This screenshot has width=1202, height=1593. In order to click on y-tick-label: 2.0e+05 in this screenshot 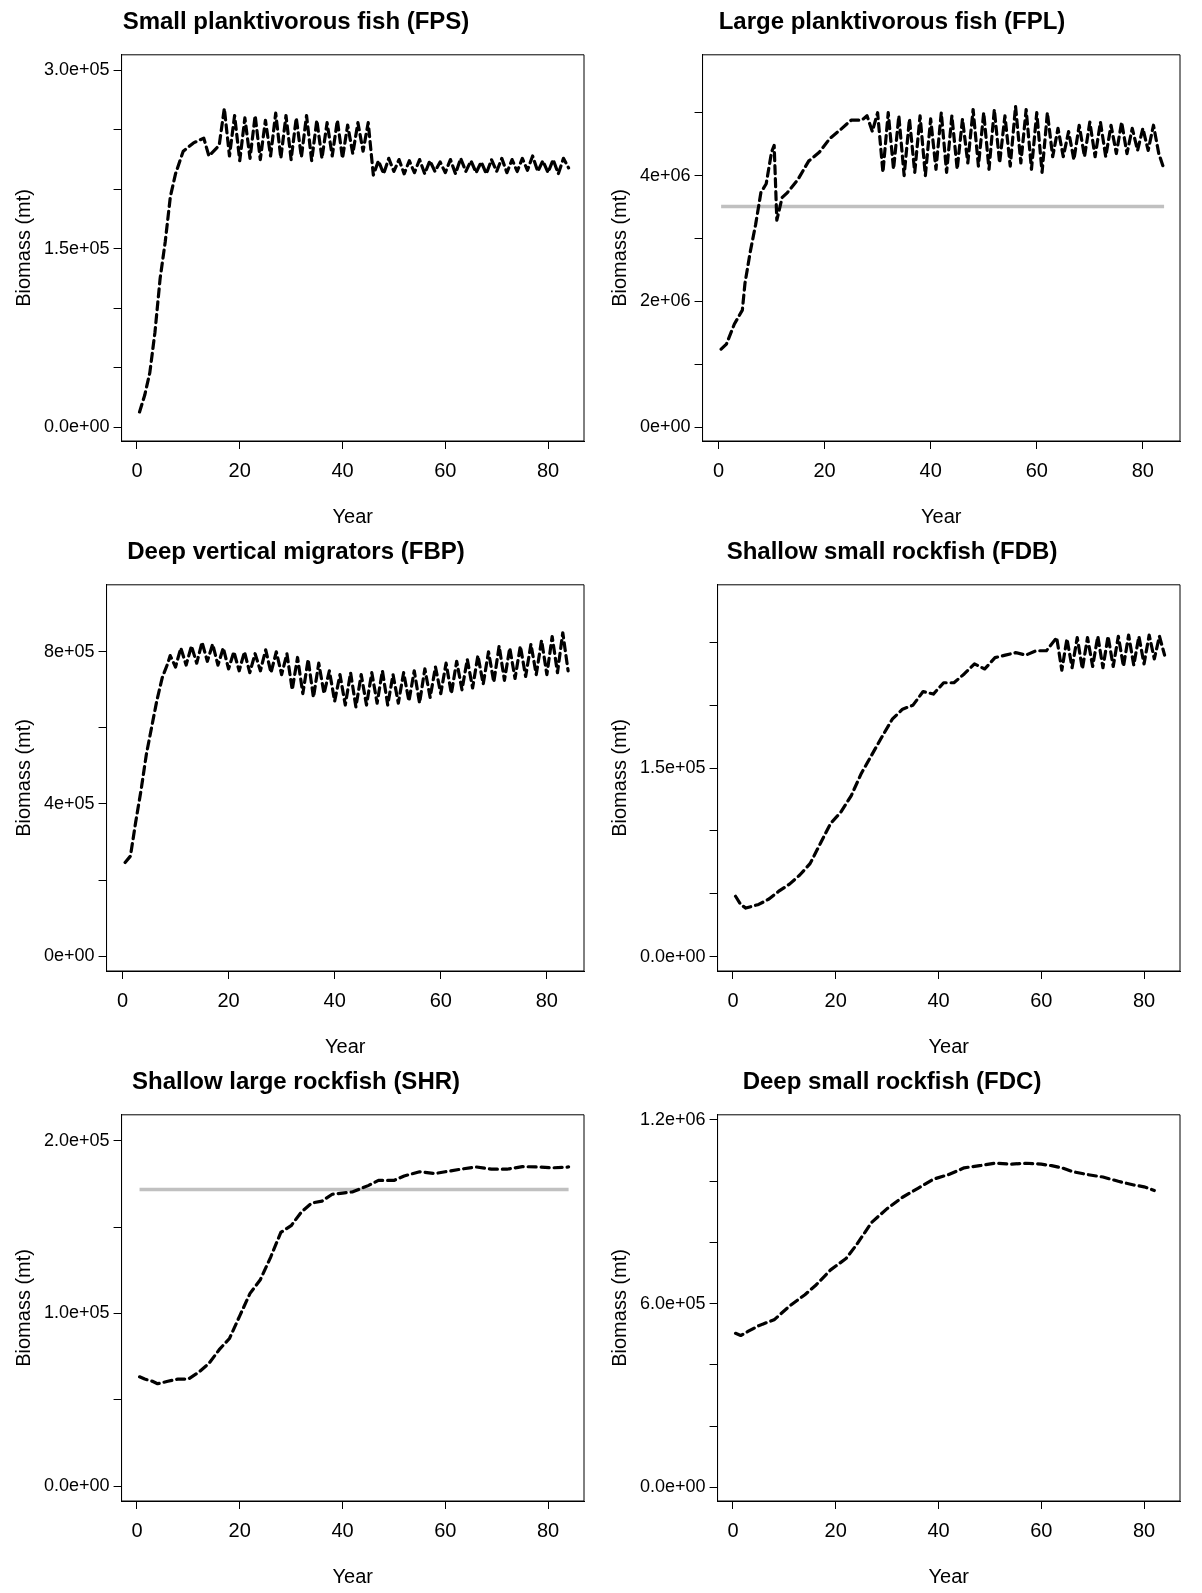, I will do `click(76, 1139)`.